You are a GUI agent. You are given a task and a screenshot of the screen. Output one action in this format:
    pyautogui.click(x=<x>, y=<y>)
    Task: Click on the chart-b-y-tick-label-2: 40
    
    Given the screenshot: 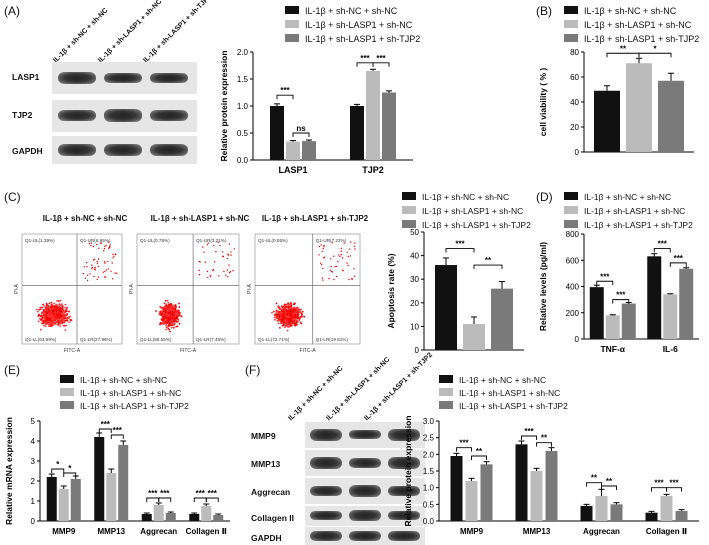 What is the action you would take?
    pyautogui.click(x=574, y=102)
    